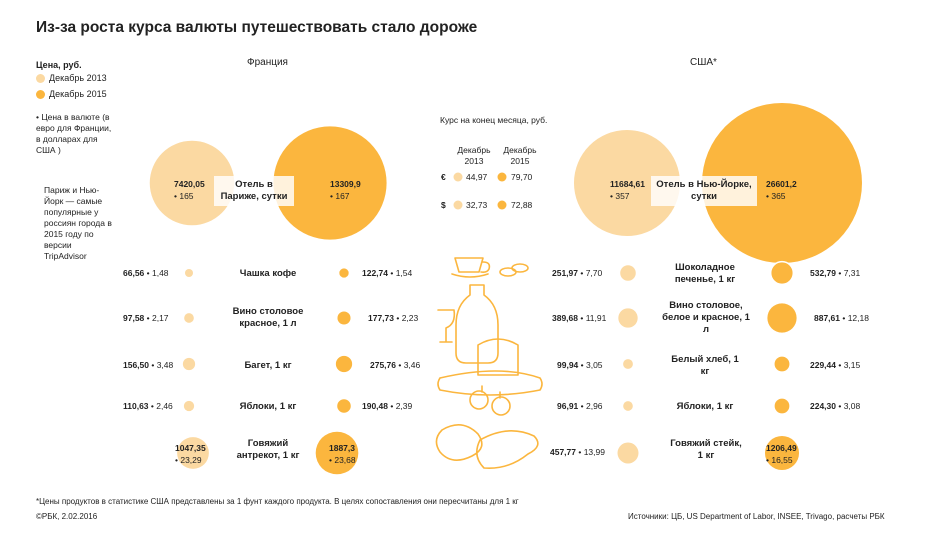 This screenshot has height=543, width=945. Describe the element at coordinates (835, 365) in the screenshot. I see `us-bread-2015: 229,44 • 3,15` at that location.